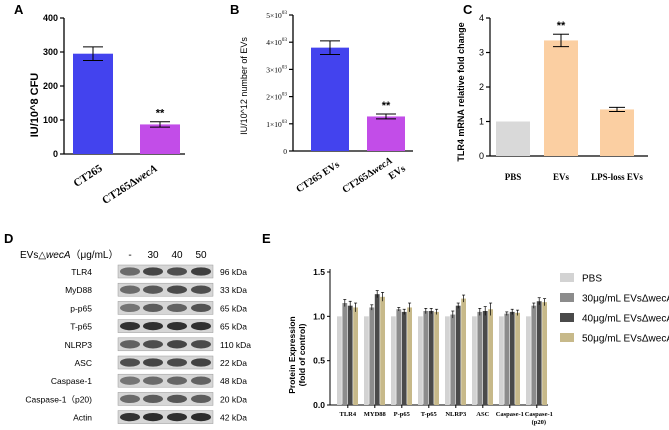 The image size is (669, 430). Describe the element at coordinates (233, 399) in the screenshot. I see `blot-kda-7: 20 kDa` at that location.